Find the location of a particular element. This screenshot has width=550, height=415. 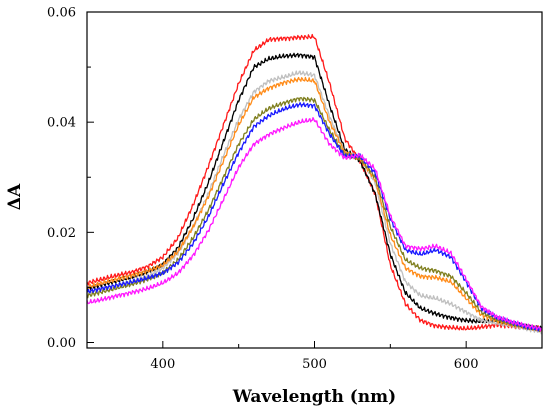

x-tick-label: 400 is located at coordinates (162, 364).